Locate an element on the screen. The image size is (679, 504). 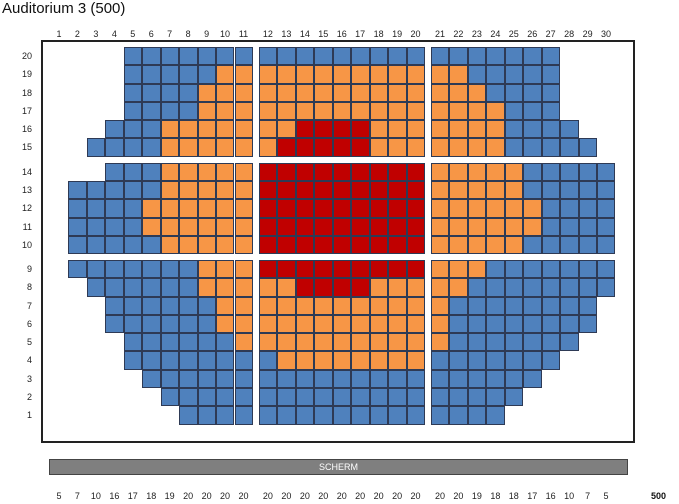
row-number: 10 is located at coordinates (26, 244).